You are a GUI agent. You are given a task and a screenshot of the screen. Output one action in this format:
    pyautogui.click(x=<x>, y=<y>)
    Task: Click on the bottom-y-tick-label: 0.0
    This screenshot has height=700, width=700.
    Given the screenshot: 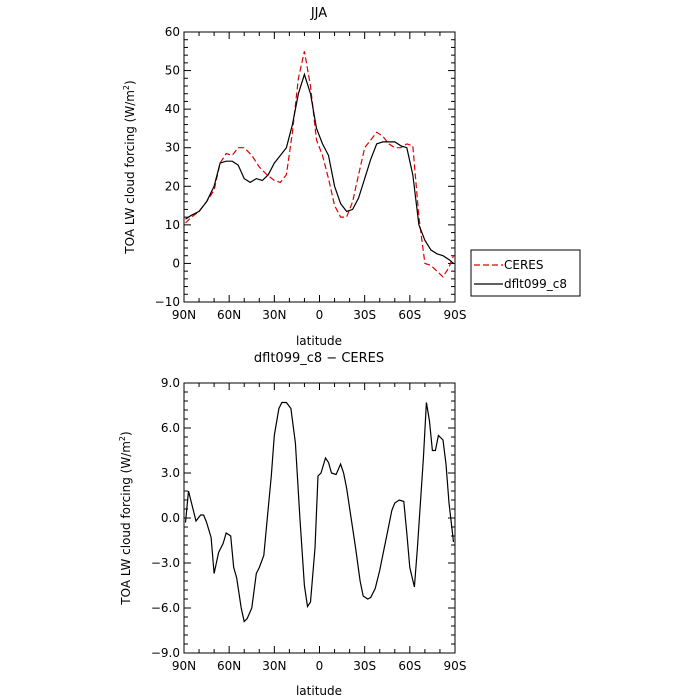 What is the action you would take?
    pyautogui.click(x=170, y=518)
    